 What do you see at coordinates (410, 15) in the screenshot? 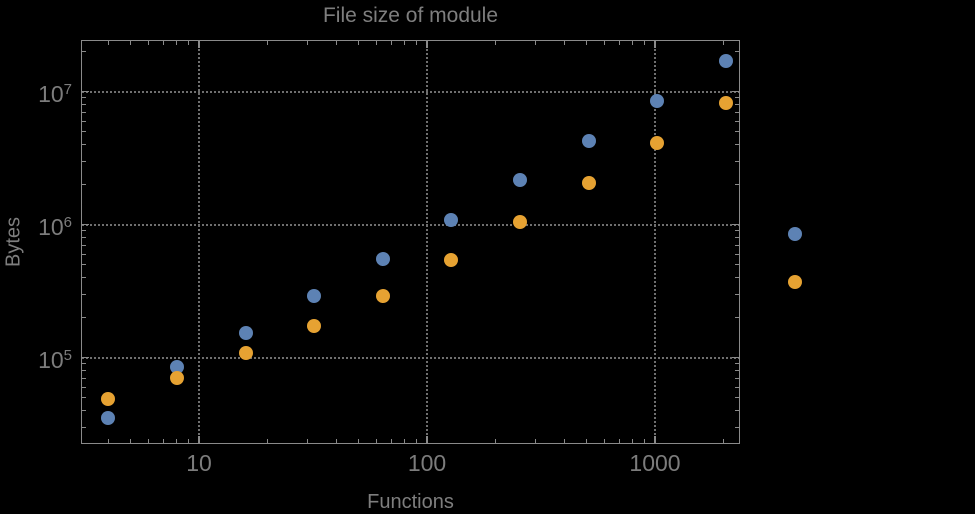
I see `chart-title: File size of module` at bounding box center [410, 15].